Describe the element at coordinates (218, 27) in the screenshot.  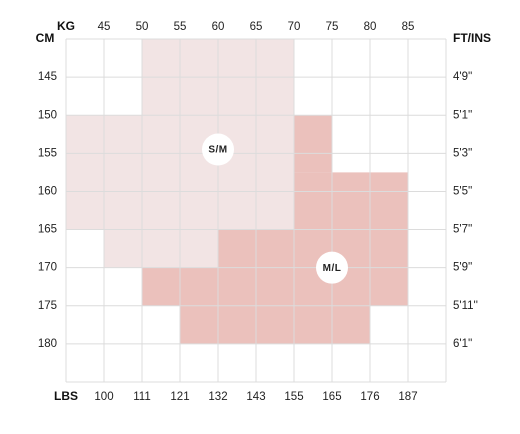
I see `top-tick-label: 60` at that location.